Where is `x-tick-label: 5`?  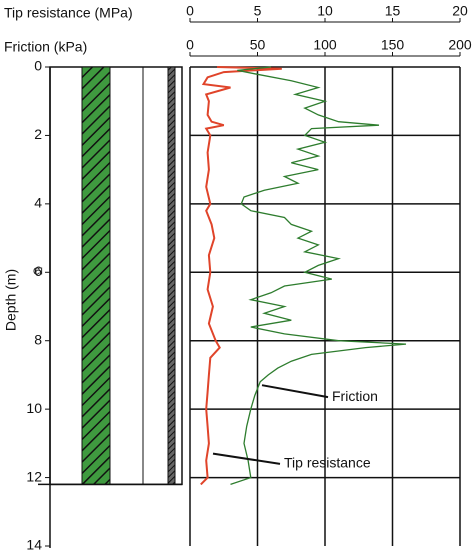
x-tick-label: 5 is located at coordinates (258, 11).